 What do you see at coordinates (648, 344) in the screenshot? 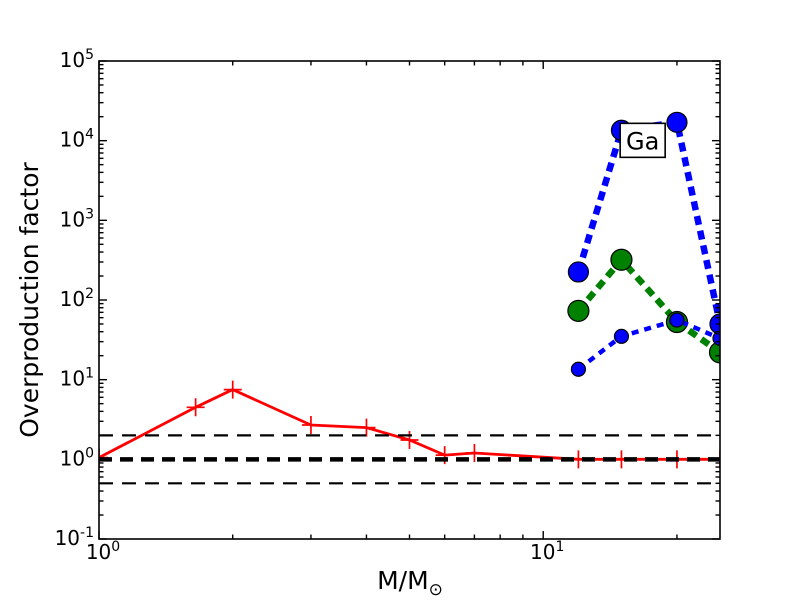
I see `series-line-blue-thin-dashed-circles` at bounding box center [648, 344].